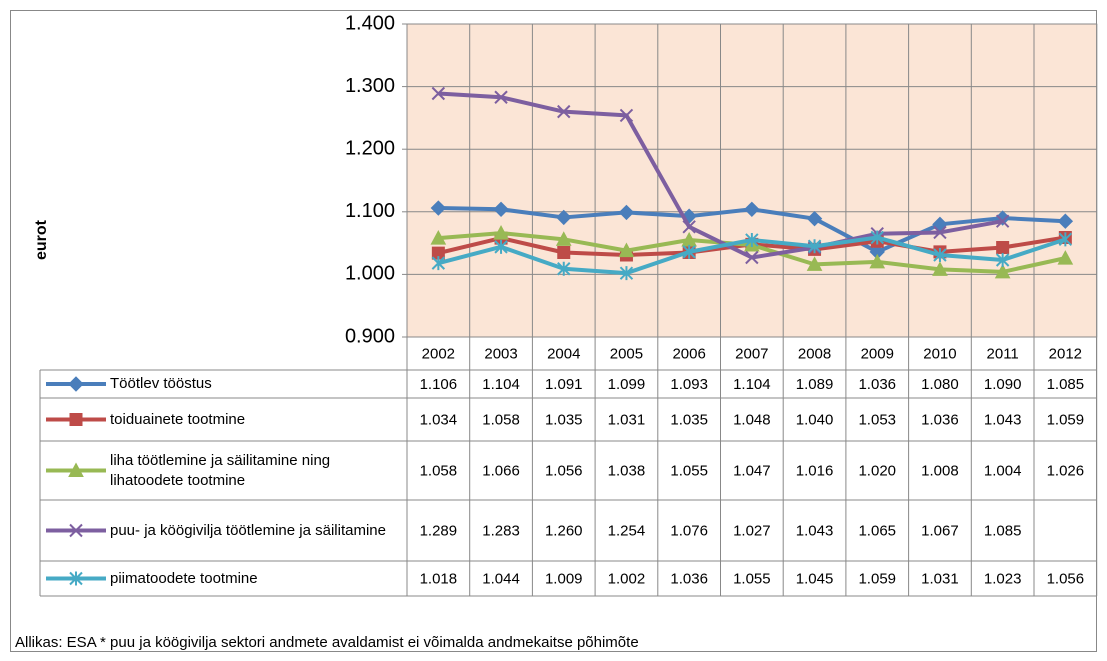 Image resolution: width=1107 pixels, height=661 pixels. What do you see at coordinates (752, 530) in the screenshot?
I see `table-value: 1.027` at bounding box center [752, 530].